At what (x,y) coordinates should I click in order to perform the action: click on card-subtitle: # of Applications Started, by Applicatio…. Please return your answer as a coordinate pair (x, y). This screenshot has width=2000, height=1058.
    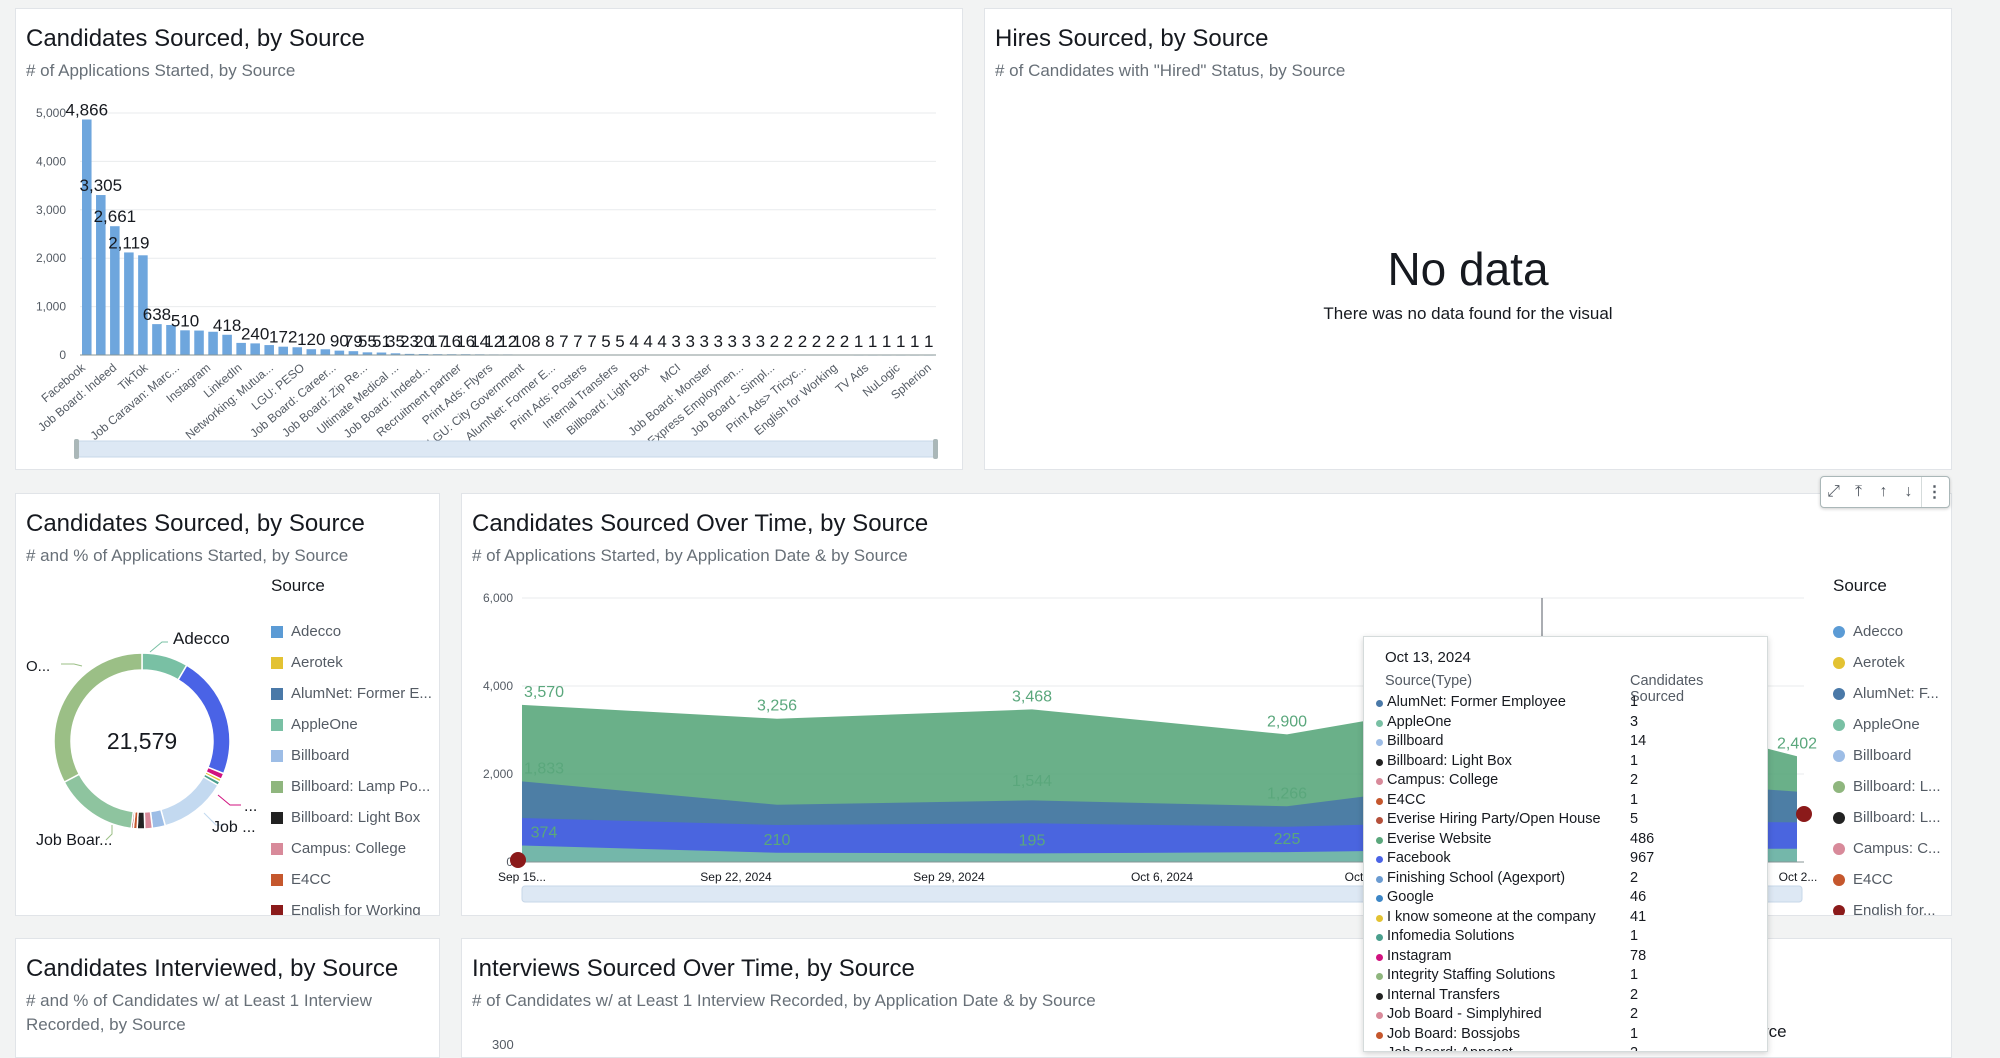
    Looking at the image, I should click on (690, 555).